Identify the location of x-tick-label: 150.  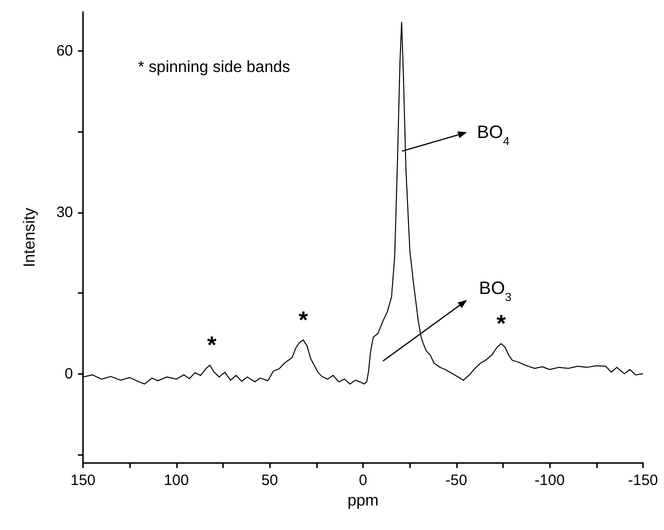
(83, 480).